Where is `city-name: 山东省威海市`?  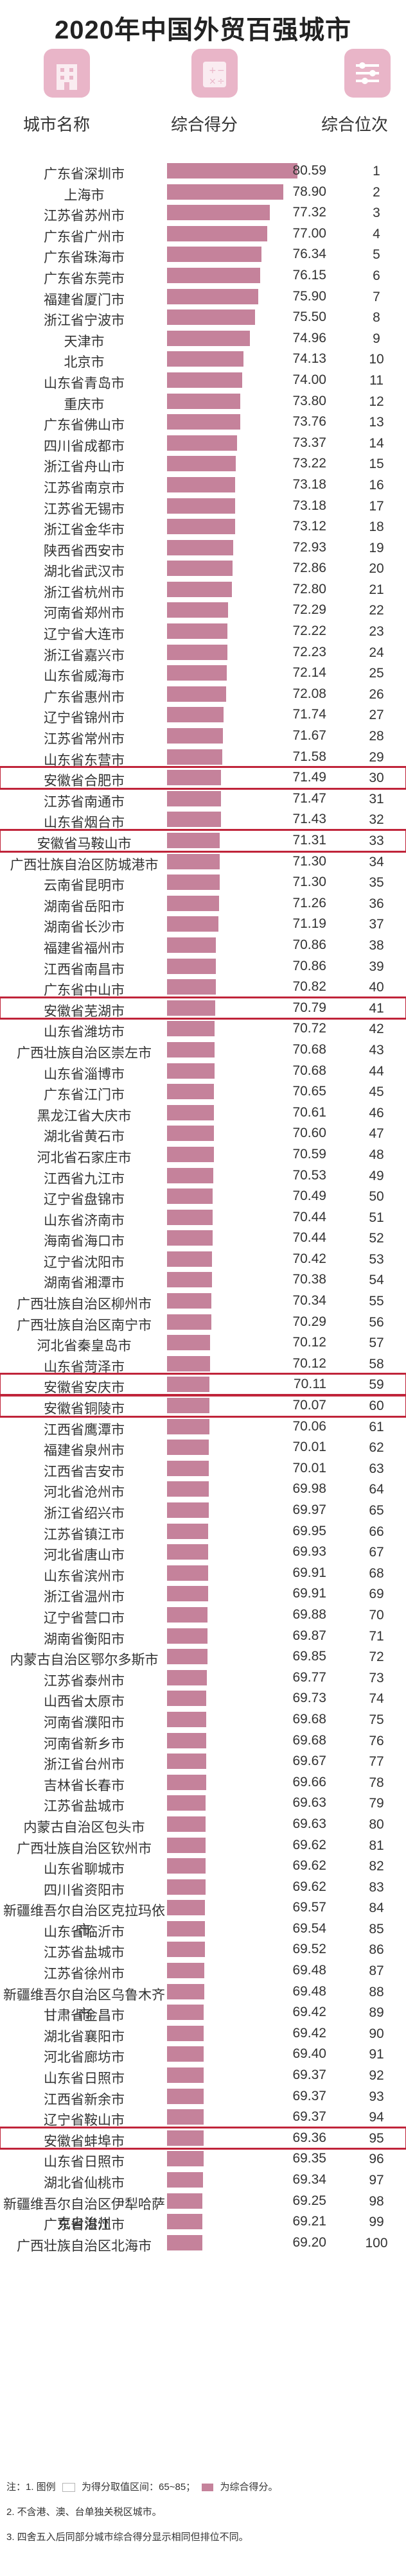 city-name: 山东省威海市 is located at coordinates (84, 676).